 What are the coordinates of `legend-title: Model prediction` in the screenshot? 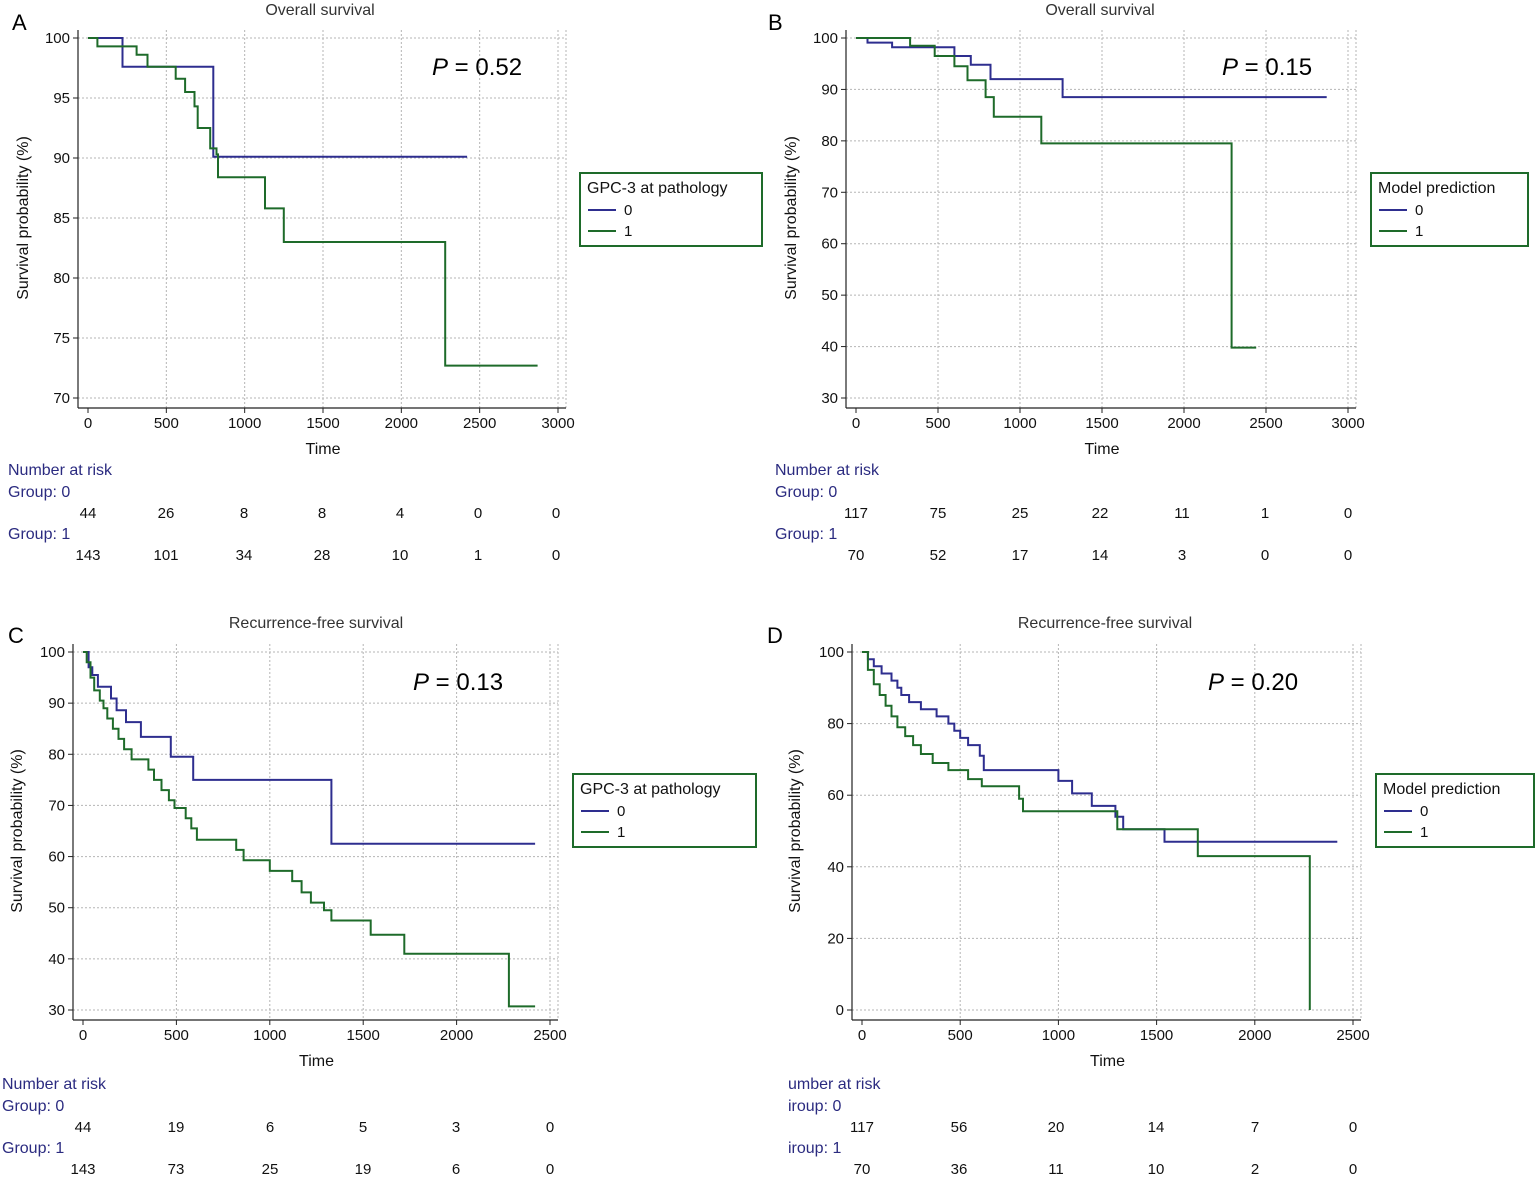 It's located at (1436, 188).